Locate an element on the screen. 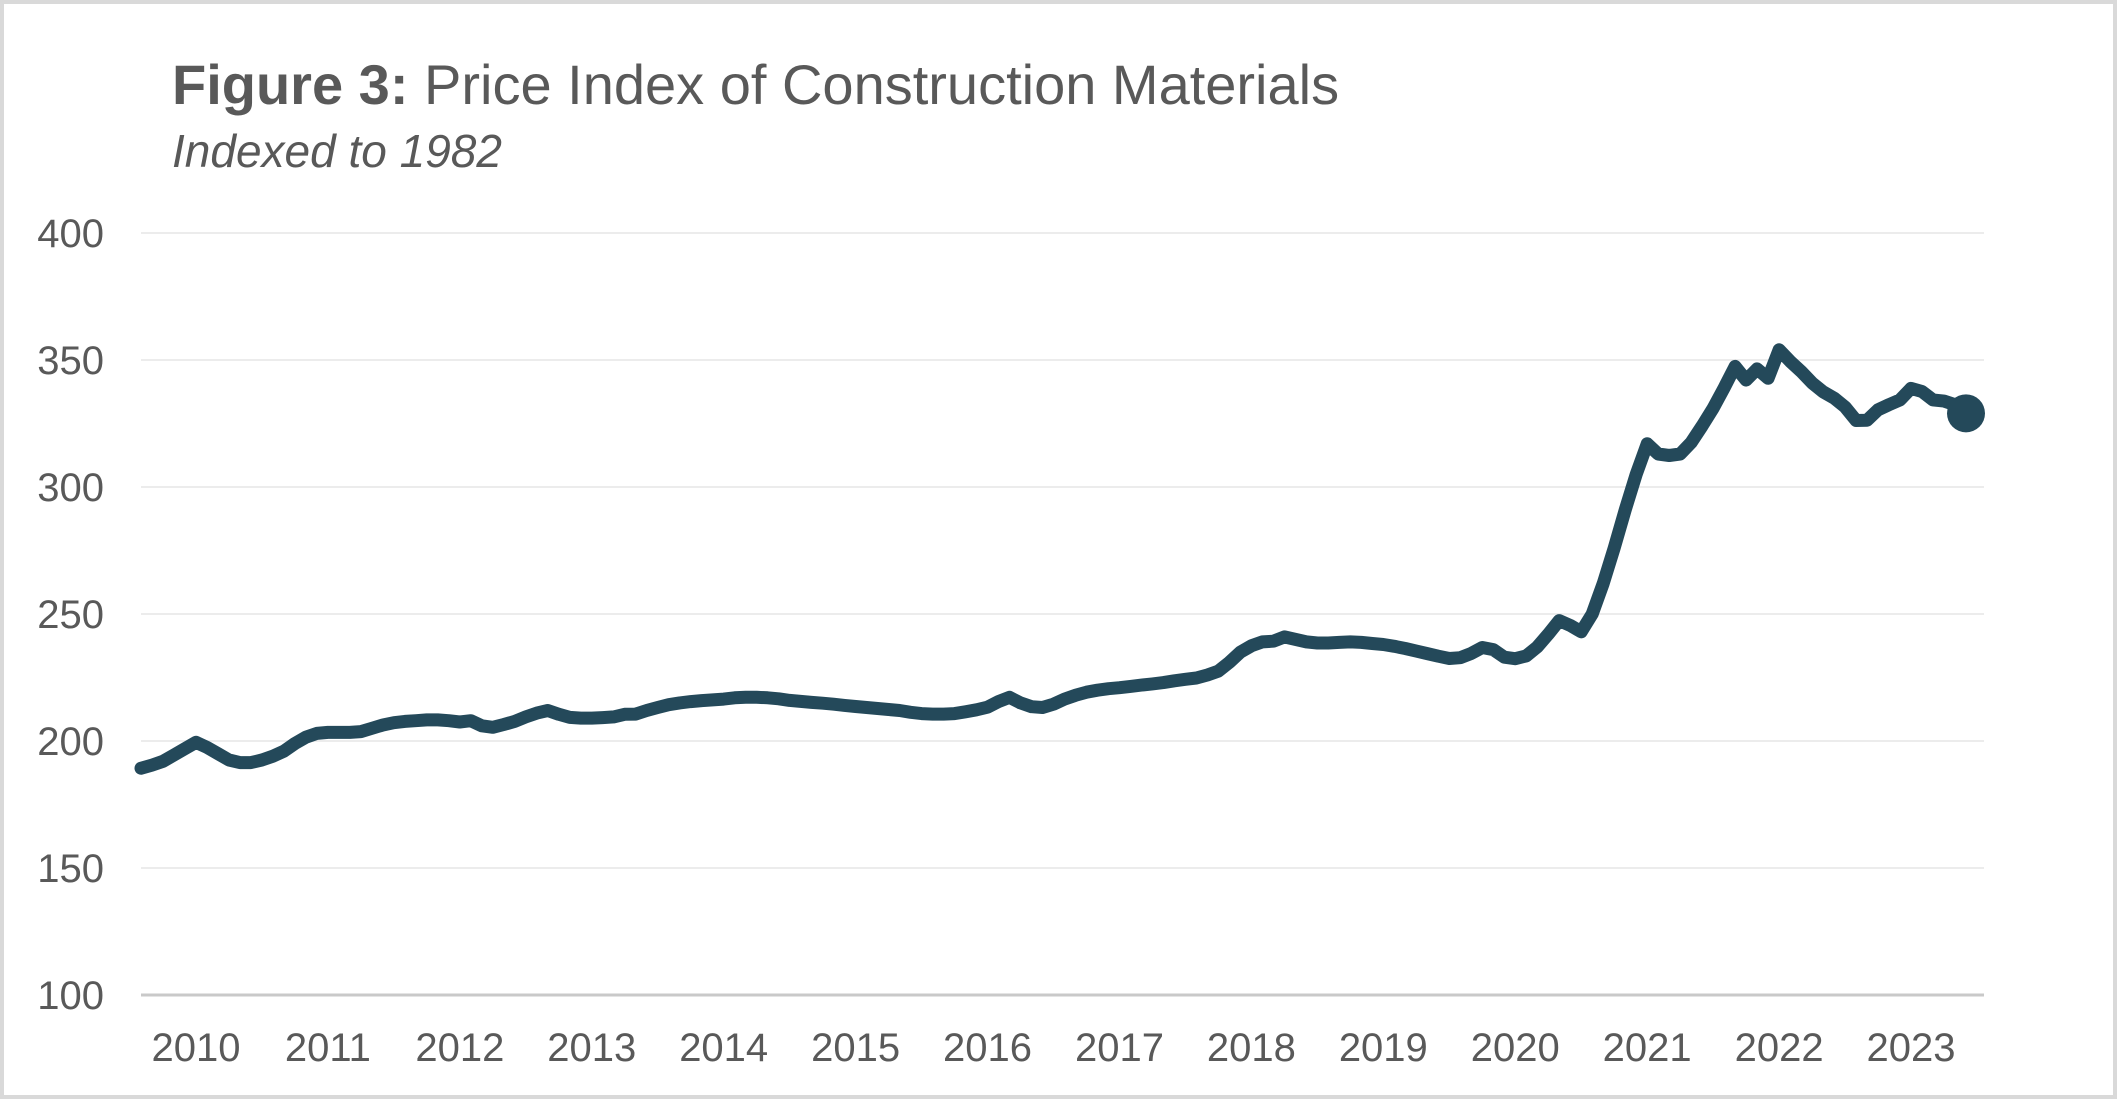  x-axis-tick-label-2015: 2015 is located at coordinates (855, 1048).